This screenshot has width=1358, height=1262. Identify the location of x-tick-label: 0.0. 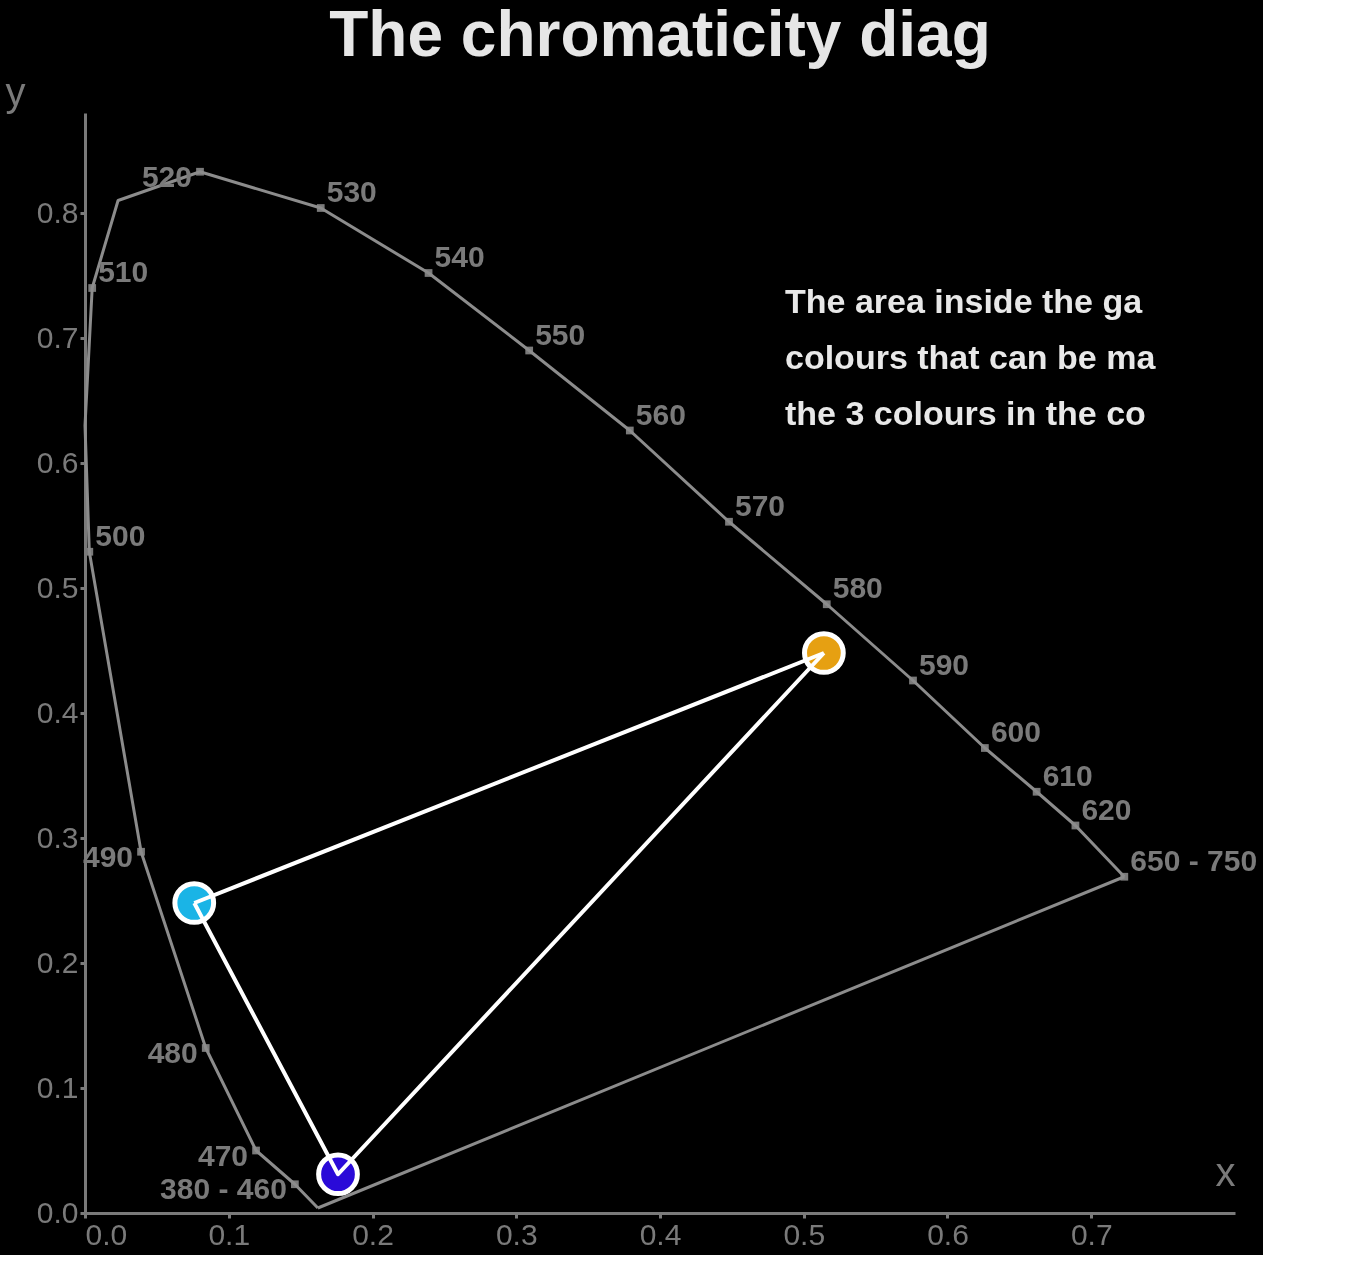
(106, 1234).